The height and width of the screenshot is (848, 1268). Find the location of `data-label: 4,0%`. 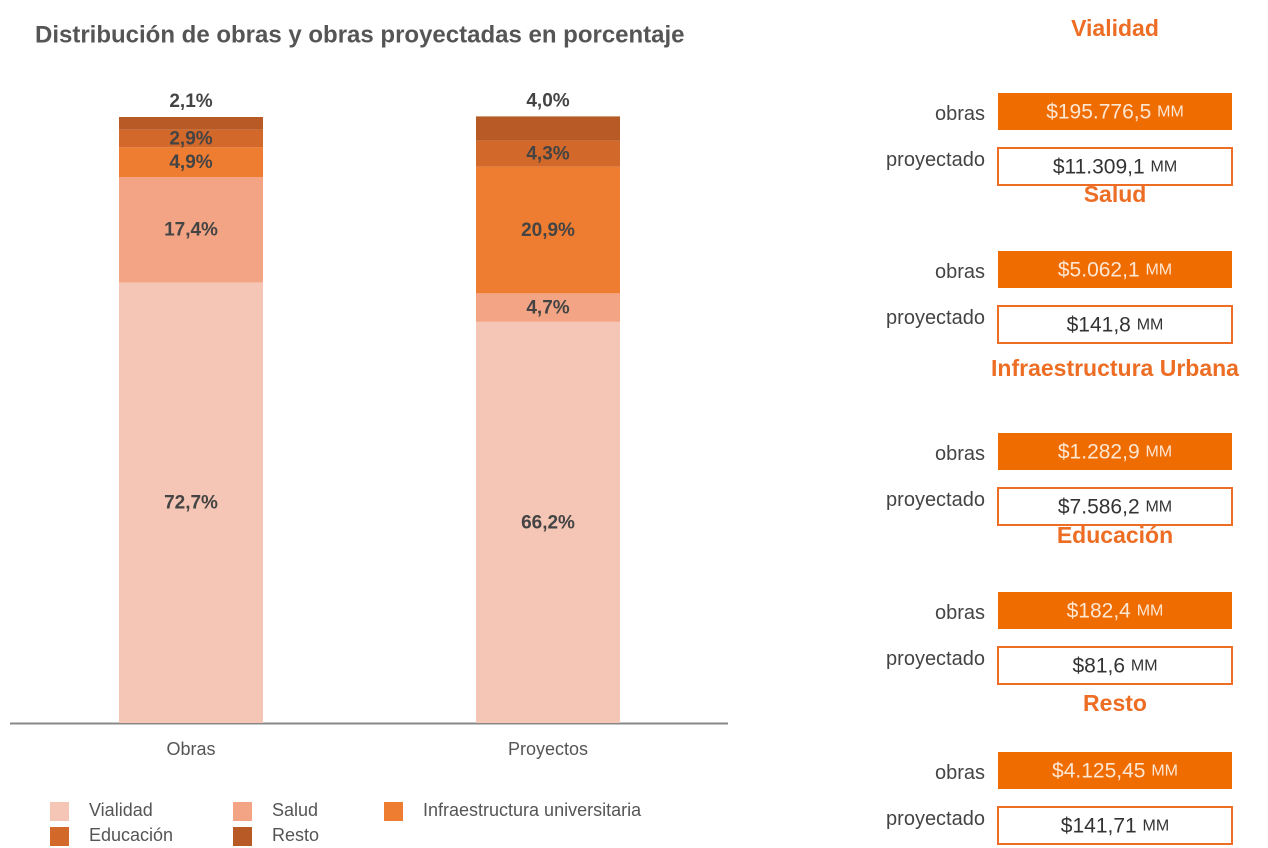

data-label: 4,0% is located at coordinates (547, 100).